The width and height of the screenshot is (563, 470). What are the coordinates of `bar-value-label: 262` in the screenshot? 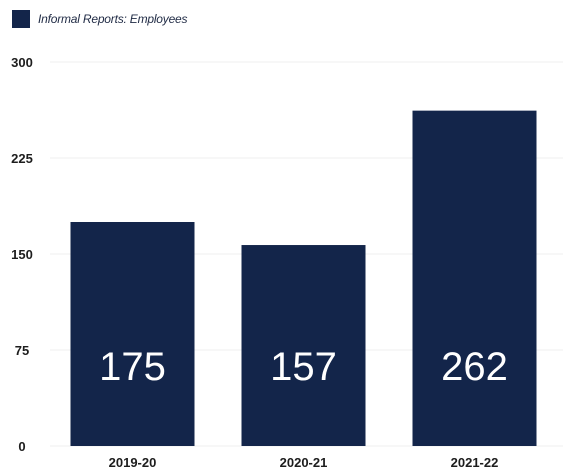 It's located at (474, 367).